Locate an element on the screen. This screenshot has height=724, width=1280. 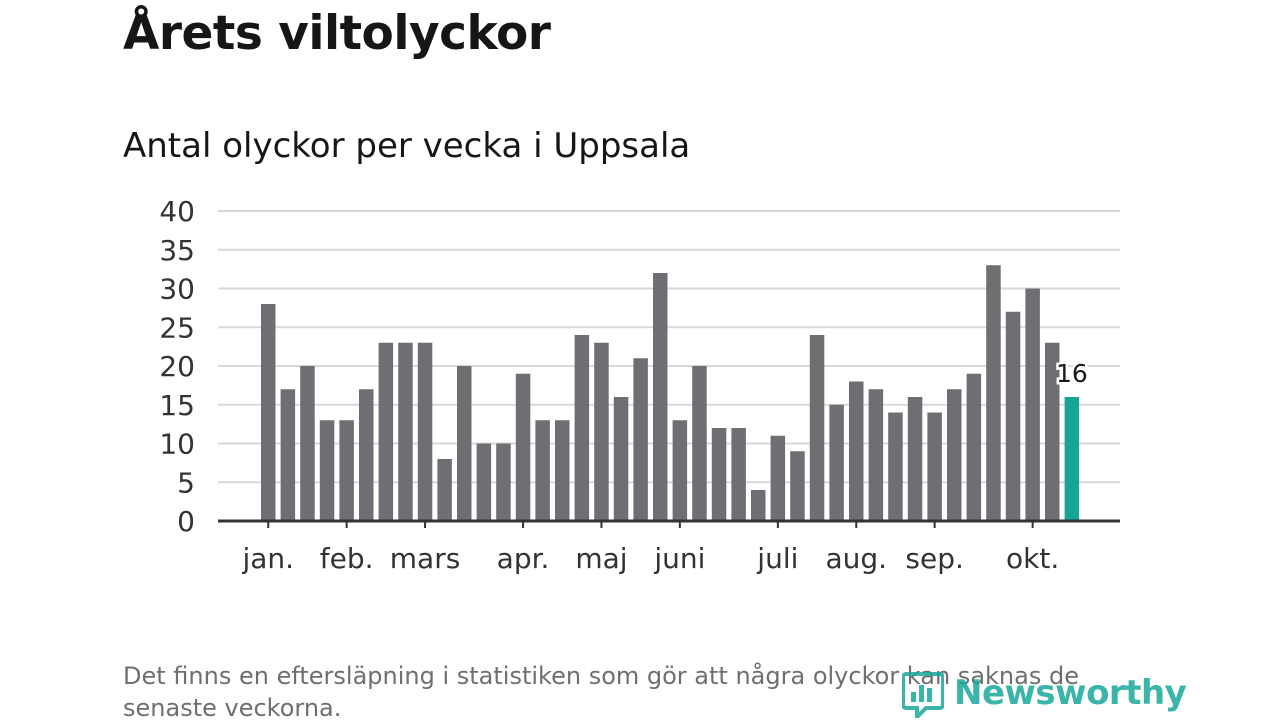
x-tick-label: maj is located at coordinates (601, 558).